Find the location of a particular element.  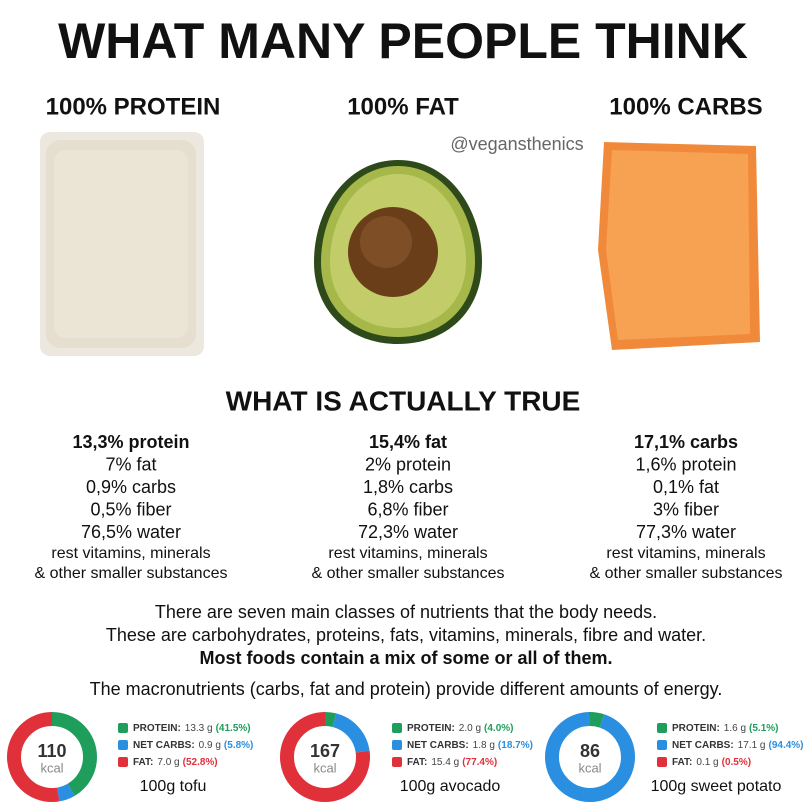

macro-percent: (4.0%) is located at coordinates (498, 728).